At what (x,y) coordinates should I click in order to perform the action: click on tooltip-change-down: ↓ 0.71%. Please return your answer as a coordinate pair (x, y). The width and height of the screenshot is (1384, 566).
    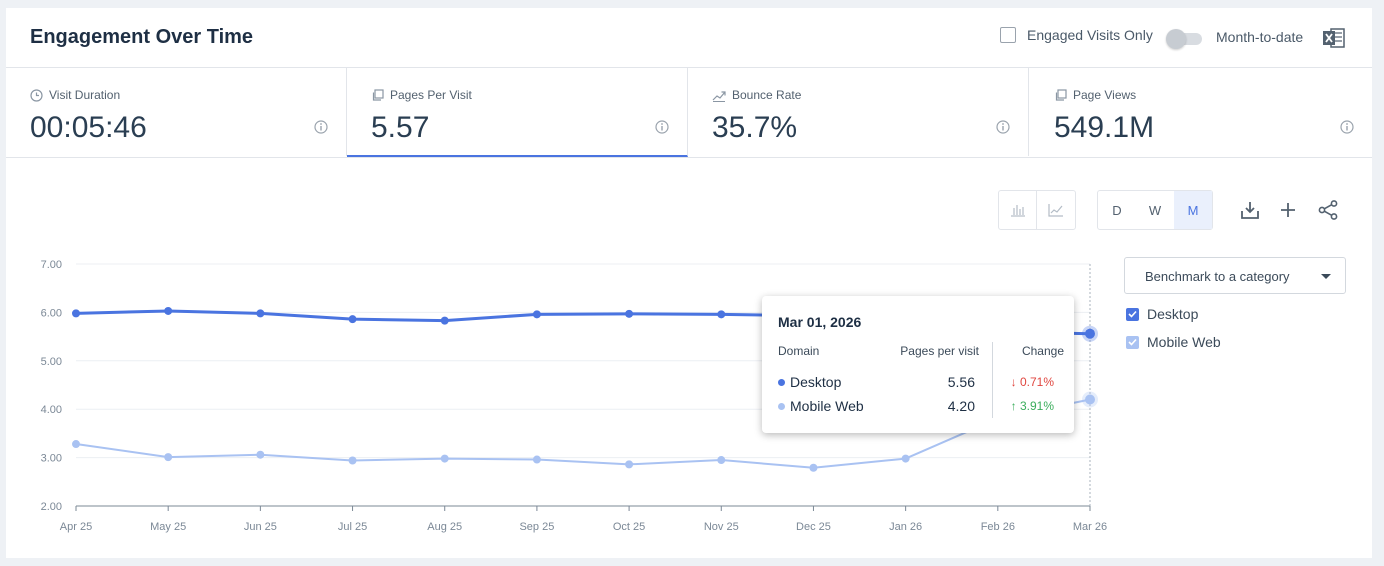
    Looking at the image, I should click on (1032, 382).